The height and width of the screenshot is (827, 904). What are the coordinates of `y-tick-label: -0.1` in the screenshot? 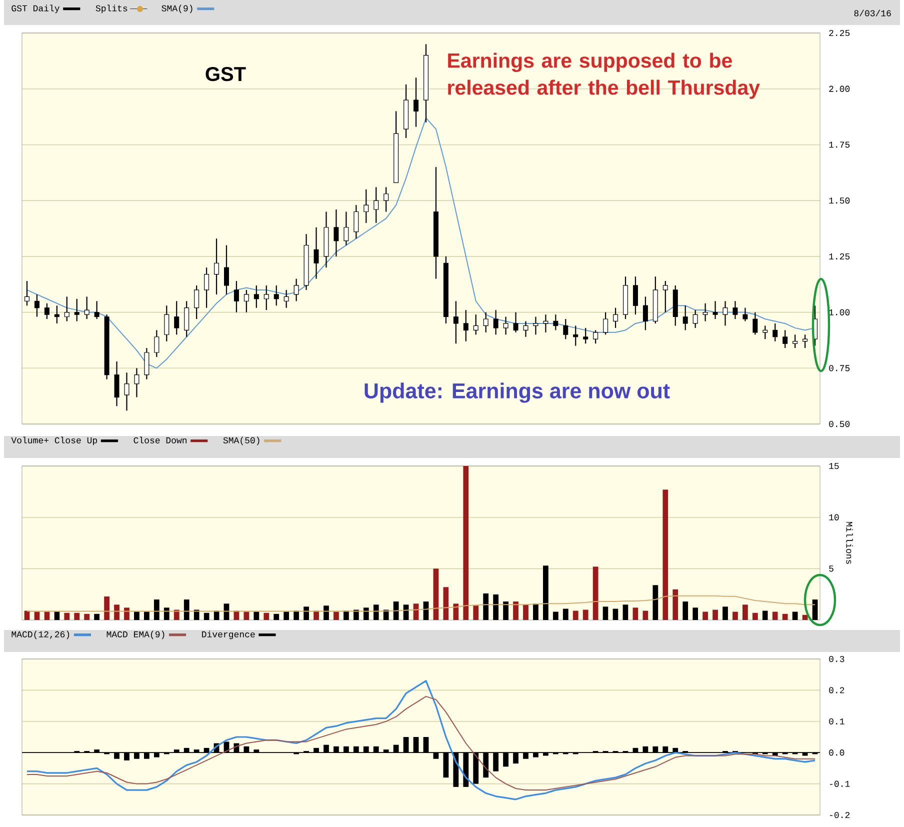 It's located at (840, 783).